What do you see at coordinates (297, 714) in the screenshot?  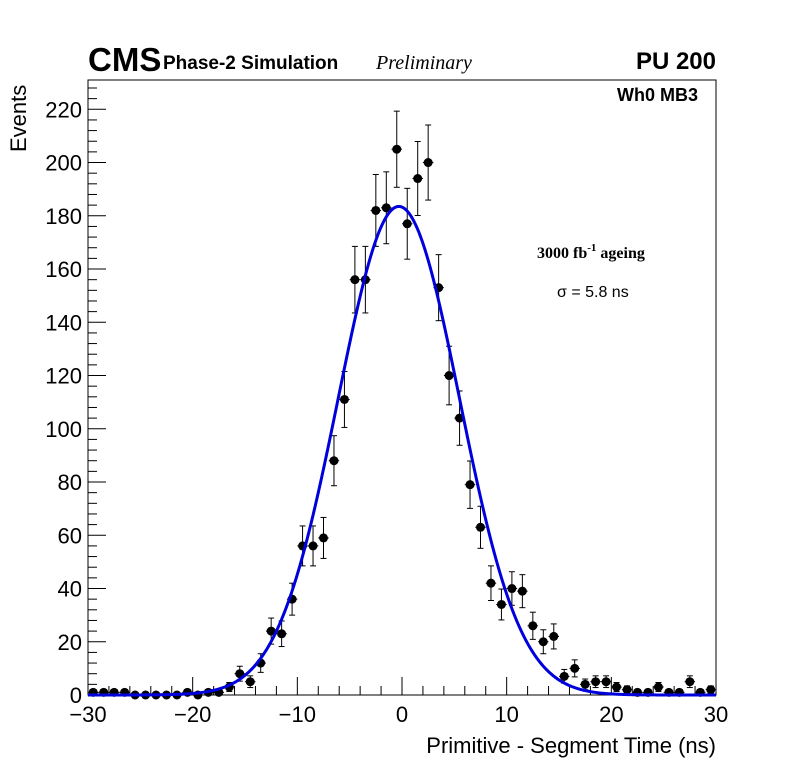 I see `x-tick-label: −10` at bounding box center [297, 714].